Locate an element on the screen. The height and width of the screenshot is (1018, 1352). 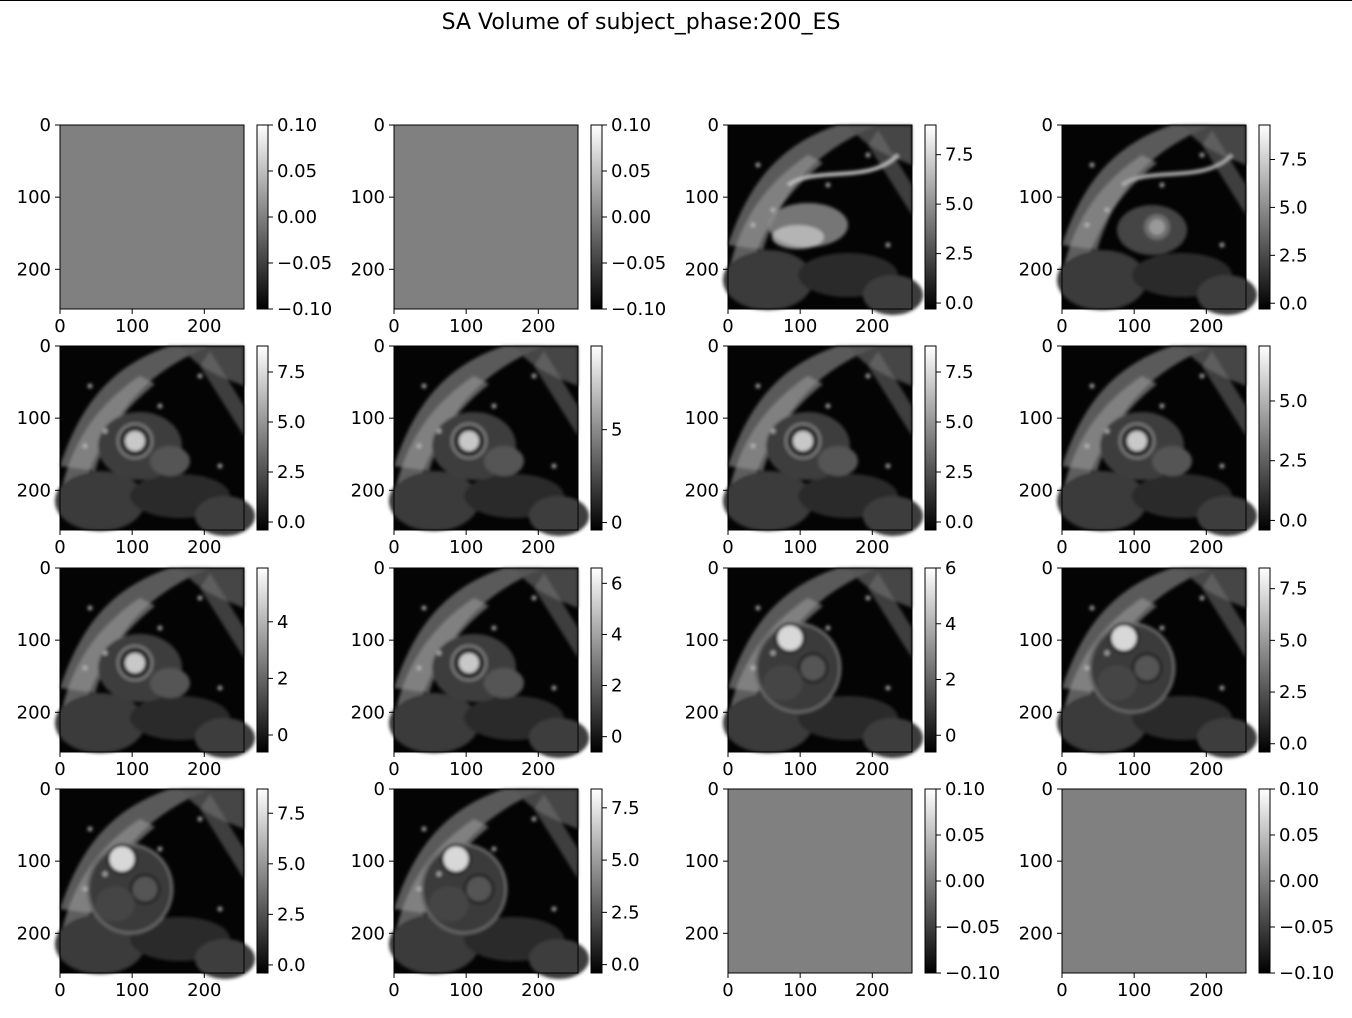
blank-slice-image is located at coordinates (152, 217).